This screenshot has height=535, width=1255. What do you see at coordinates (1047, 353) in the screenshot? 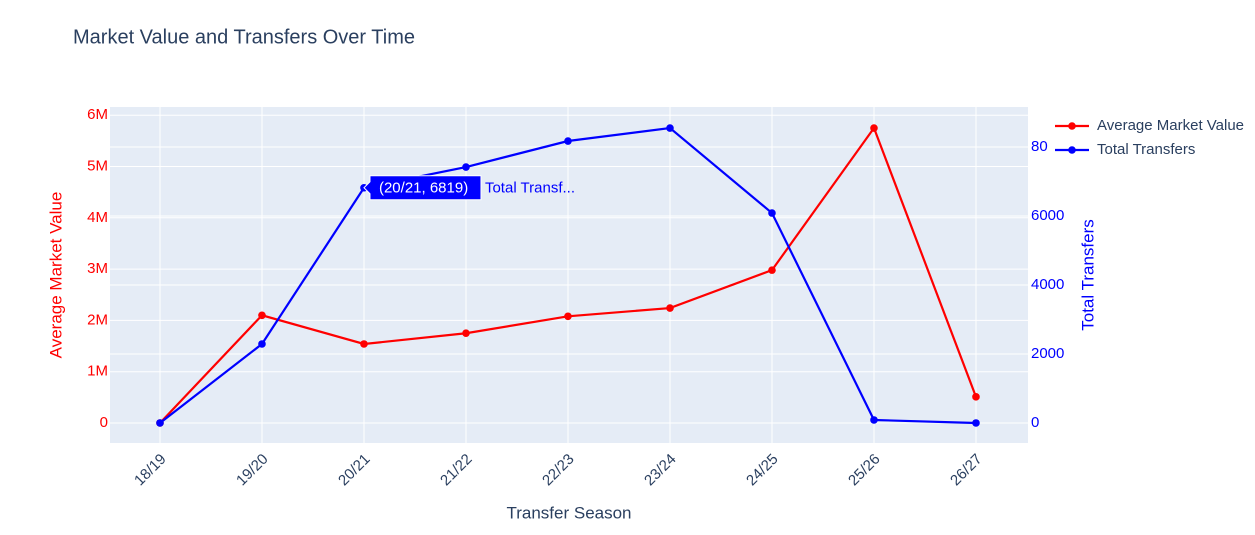
I see `y2-tick-label: 2000` at bounding box center [1047, 353].